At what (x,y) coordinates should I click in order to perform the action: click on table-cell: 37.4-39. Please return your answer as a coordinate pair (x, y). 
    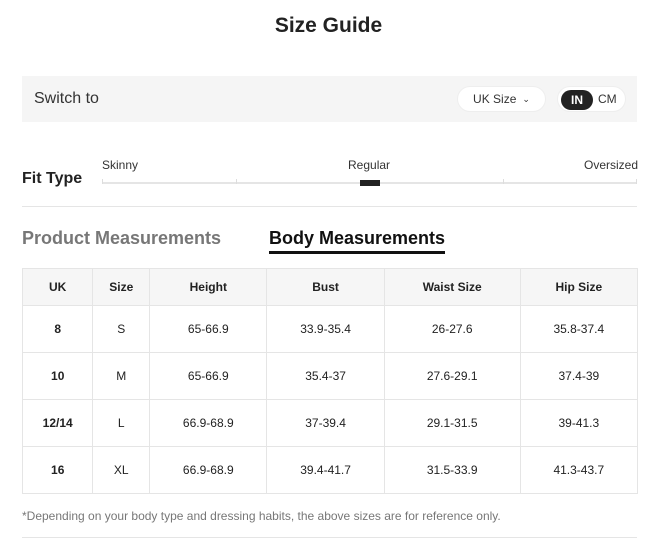
    Looking at the image, I should click on (579, 376).